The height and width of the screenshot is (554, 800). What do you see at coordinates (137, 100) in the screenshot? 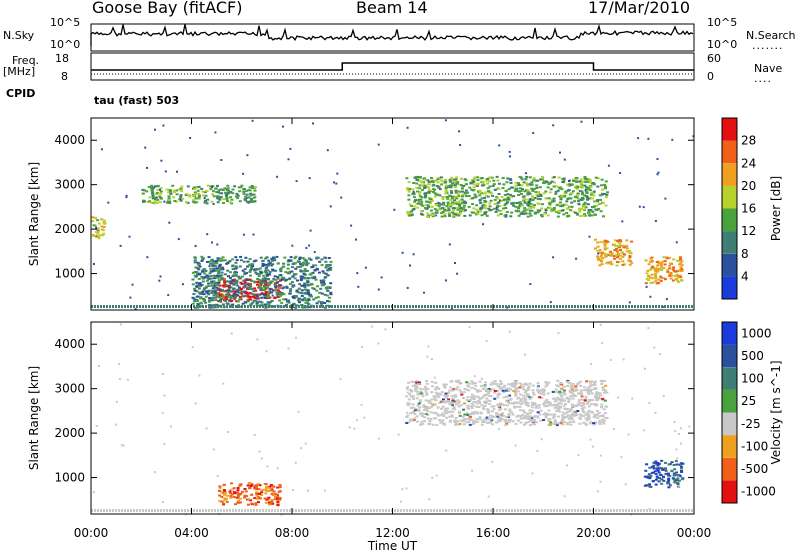
I see `cpid-value: tau (fast) 503` at bounding box center [137, 100].